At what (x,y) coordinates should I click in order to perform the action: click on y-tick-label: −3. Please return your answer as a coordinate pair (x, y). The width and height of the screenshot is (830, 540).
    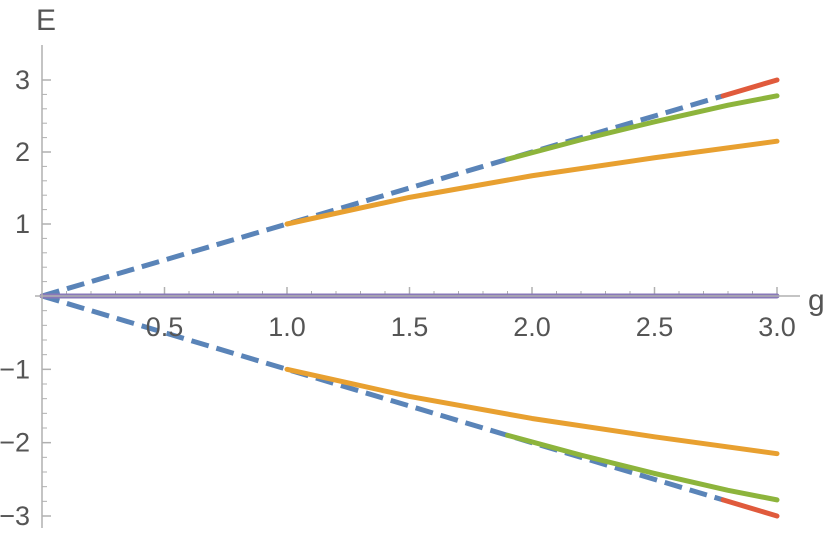
    Looking at the image, I should click on (15, 516).